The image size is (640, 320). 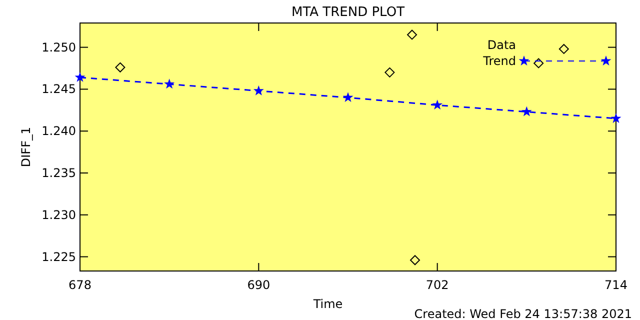 I want to click on y-tick-label: 1.230, so click(x=59, y=215).